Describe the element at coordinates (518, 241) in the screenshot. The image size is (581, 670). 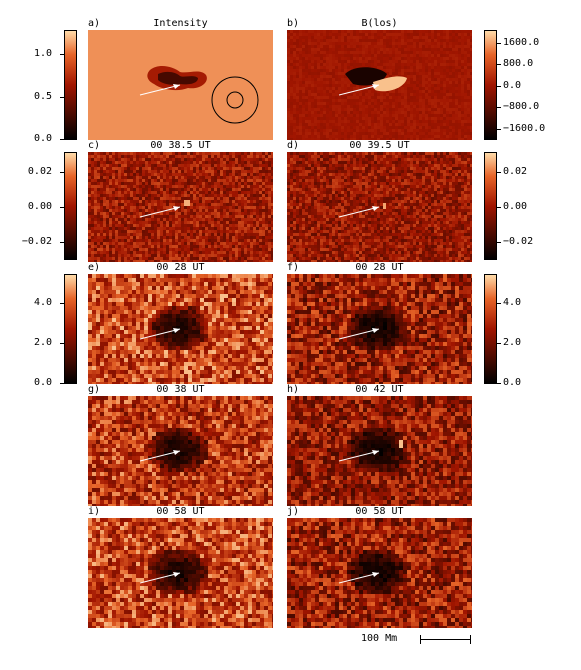
I see `diff-right-tick-3: −0.02` at that location.